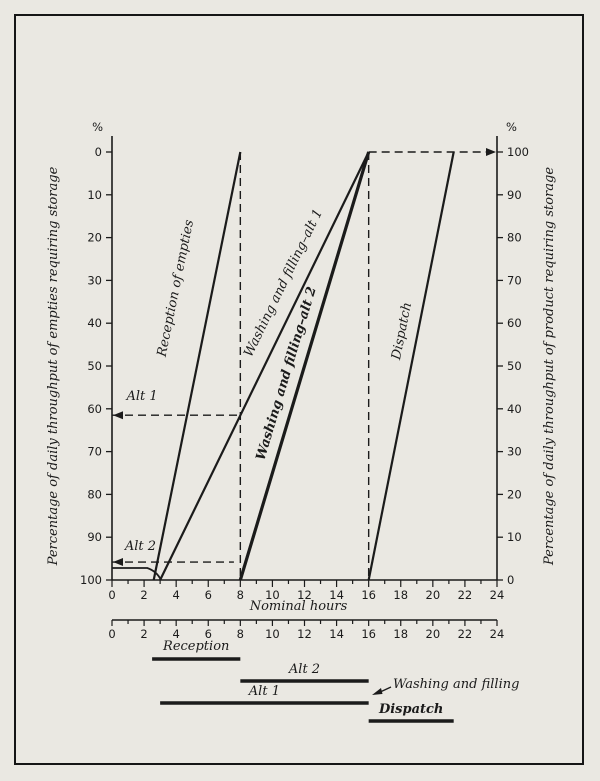  Describe the element at coordinates (94, 323) in the screenshot. I see `left-axis-tick-label: 40` at that location.